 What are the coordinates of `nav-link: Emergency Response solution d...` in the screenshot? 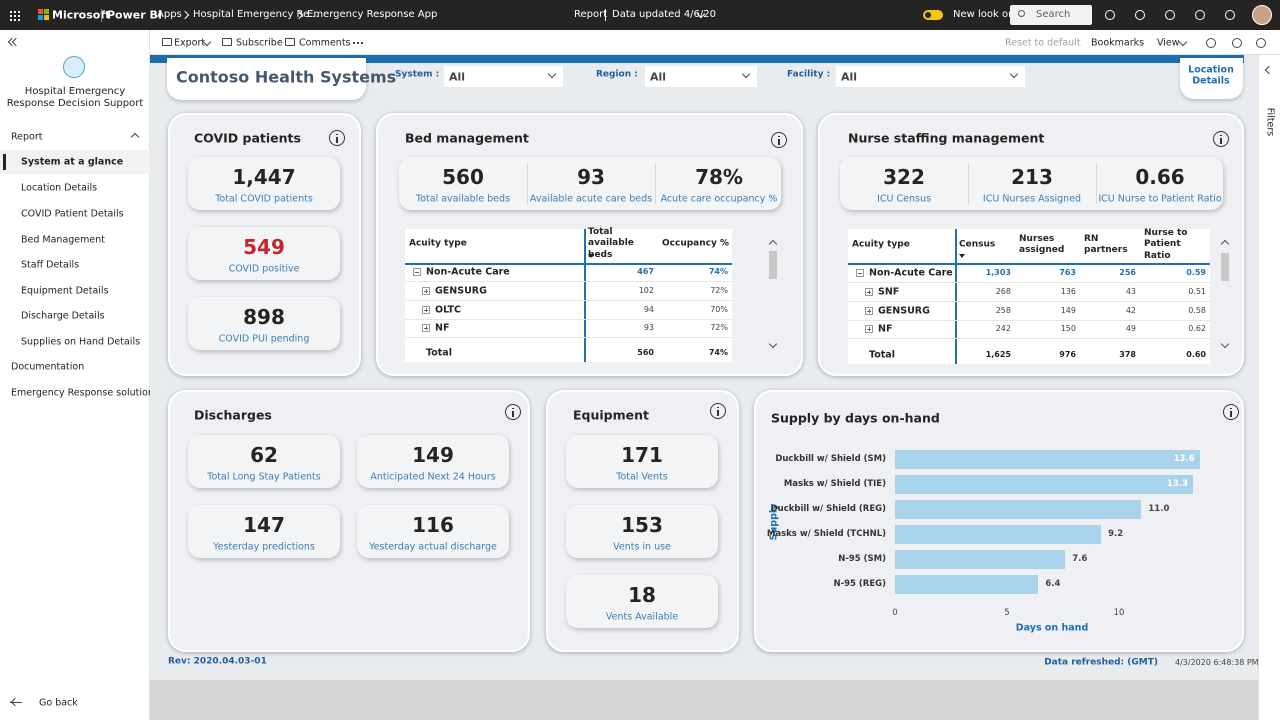 It's located at (91, 393).